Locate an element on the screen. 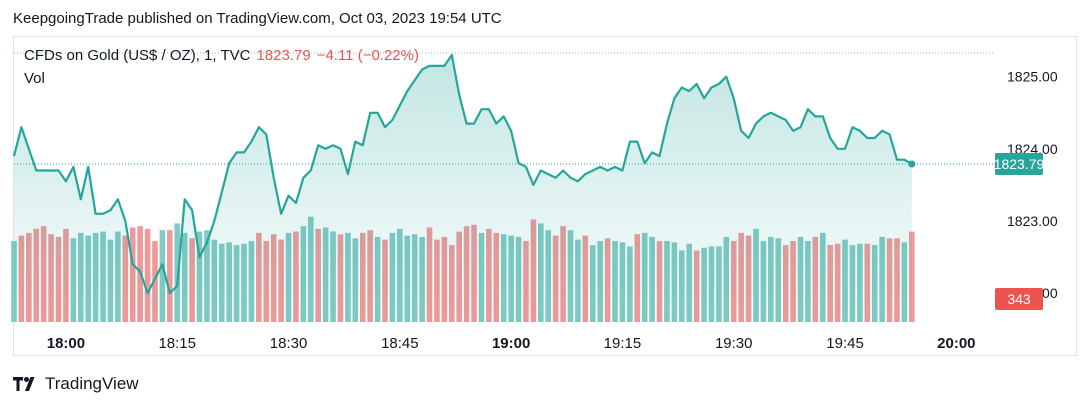  x-tick-label: 20:00 is located at coordinates (956, 343).